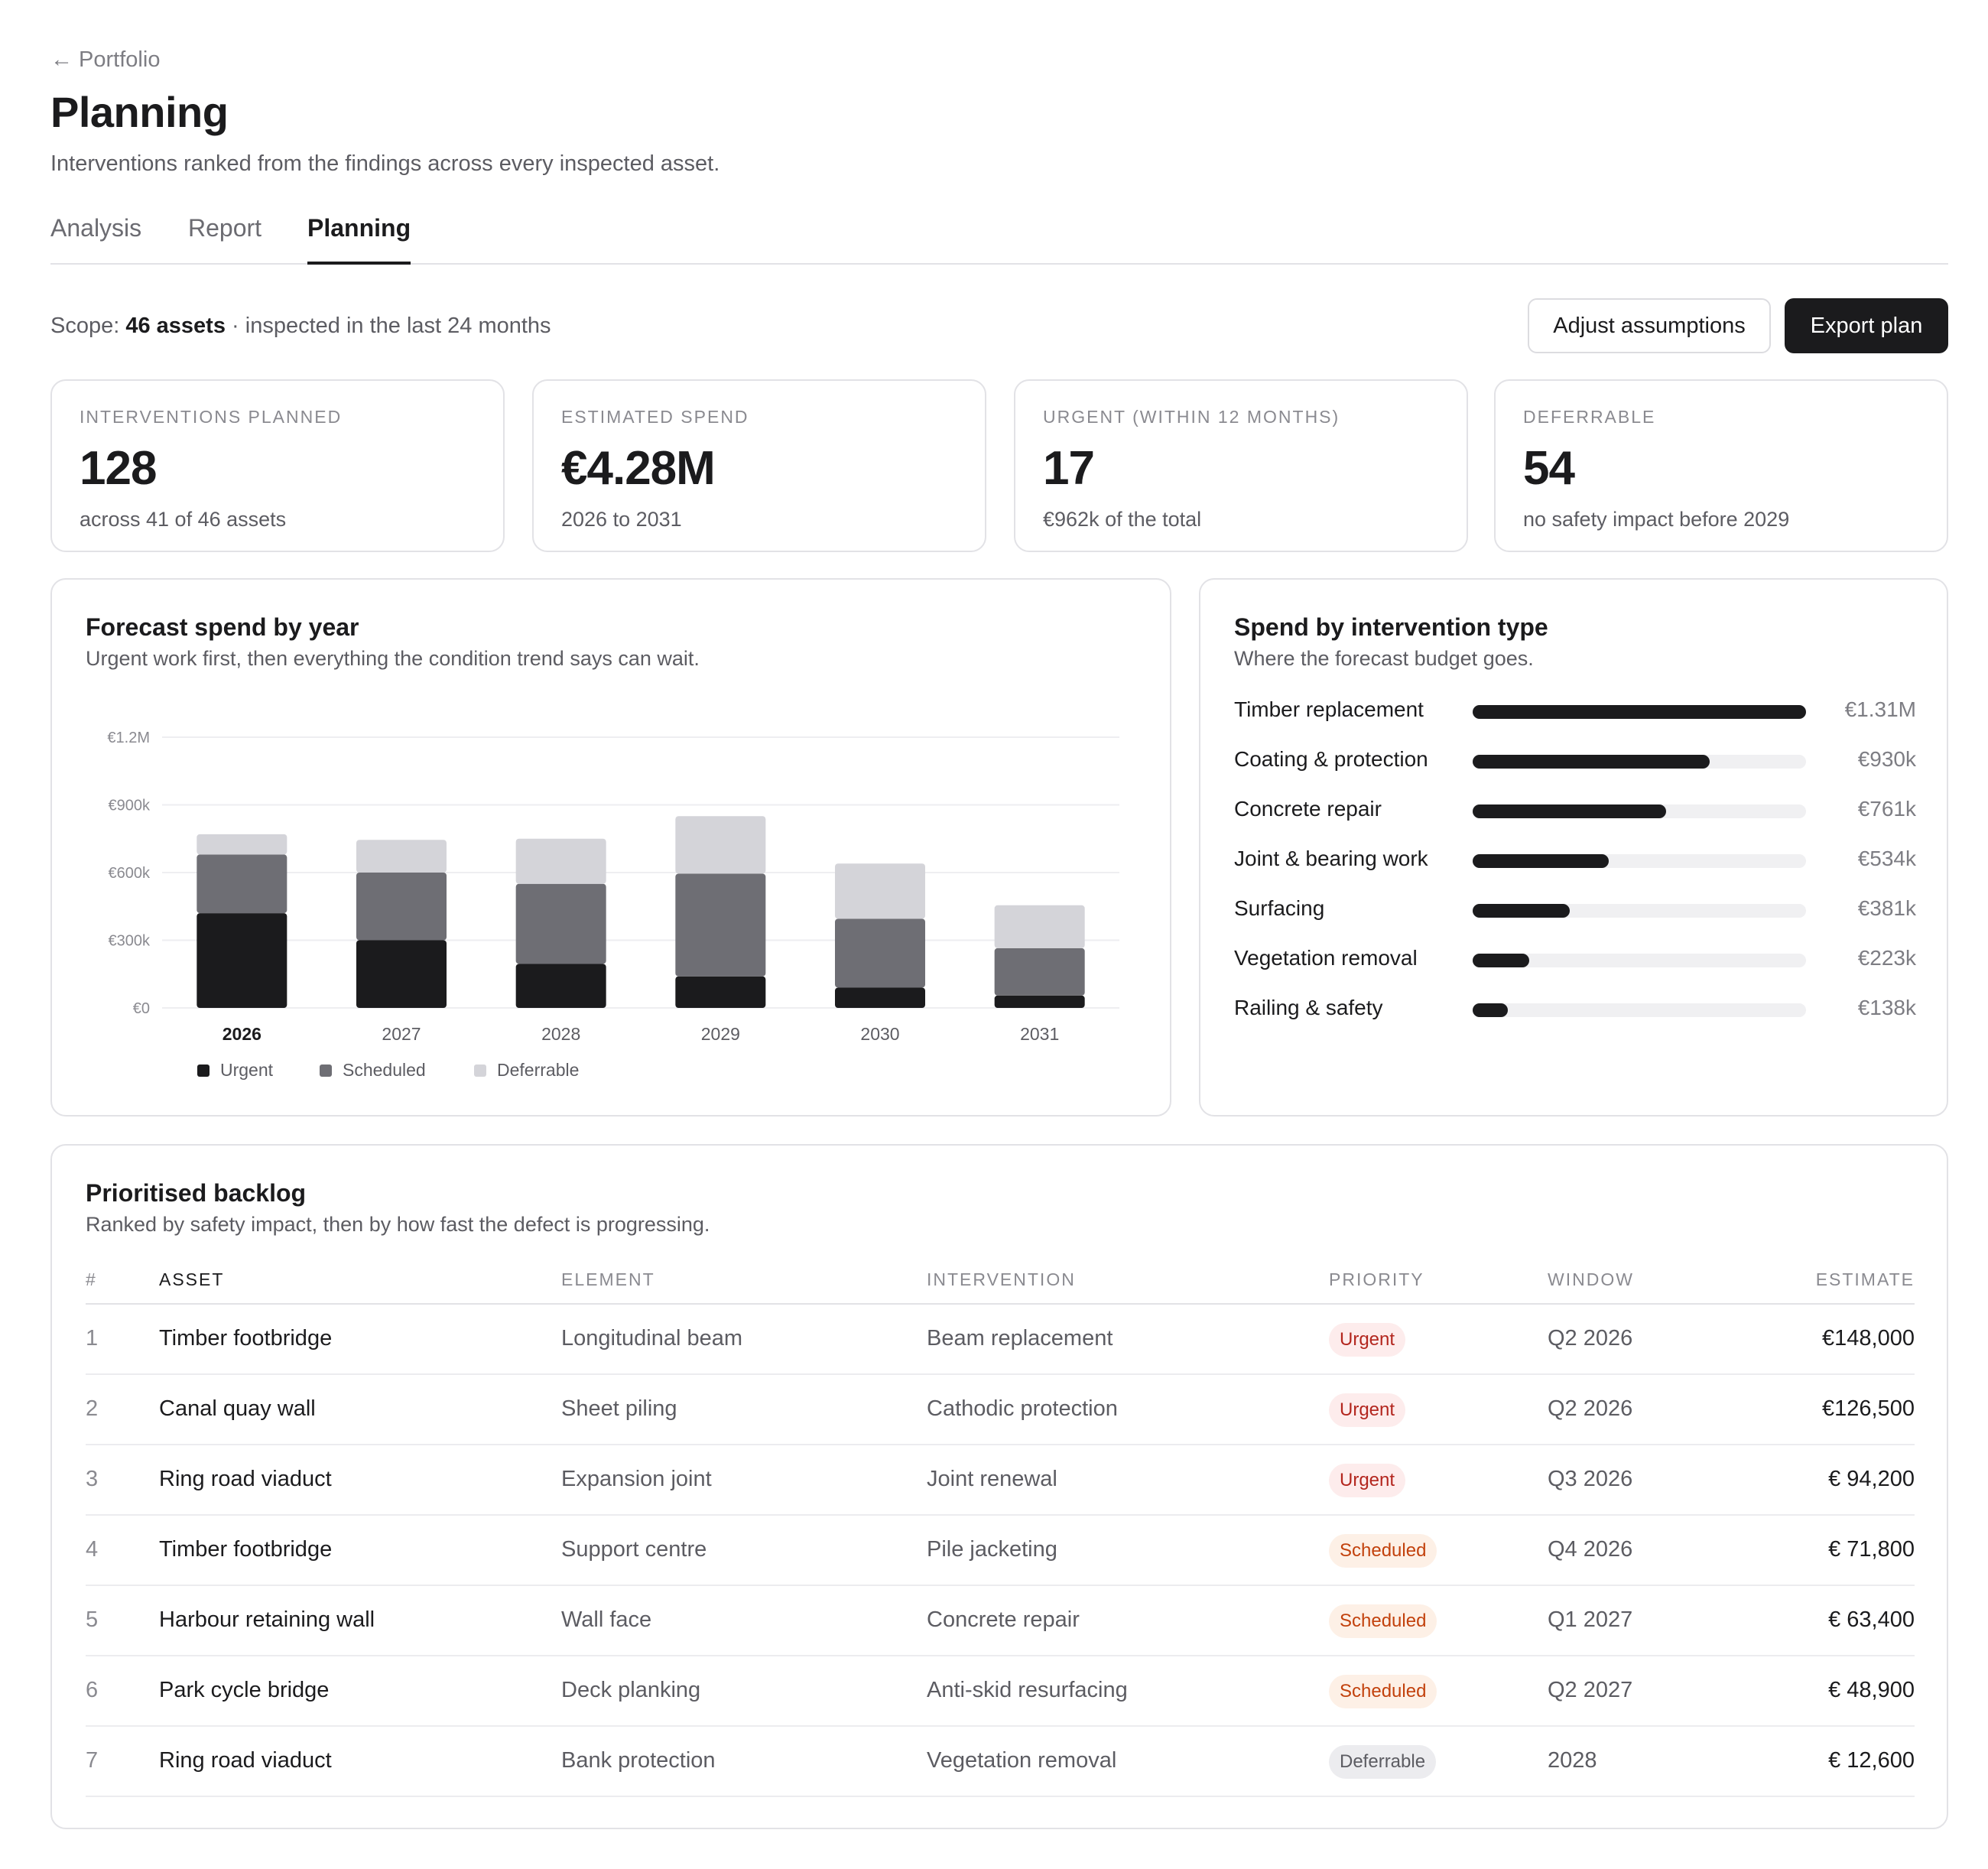 This screenshot has width=1988, height=1869. Describe the element at coordinates (1886, 858) in the screenshot. I see `type-value: €534k` at that location.